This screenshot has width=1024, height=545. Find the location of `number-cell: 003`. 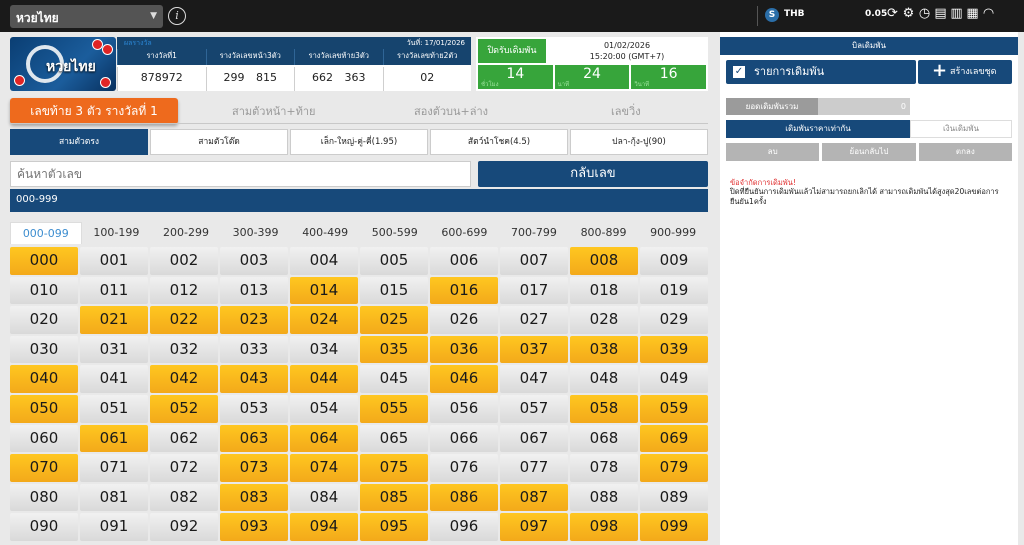

number-cell: 003 is located at coordinates (254, 261).